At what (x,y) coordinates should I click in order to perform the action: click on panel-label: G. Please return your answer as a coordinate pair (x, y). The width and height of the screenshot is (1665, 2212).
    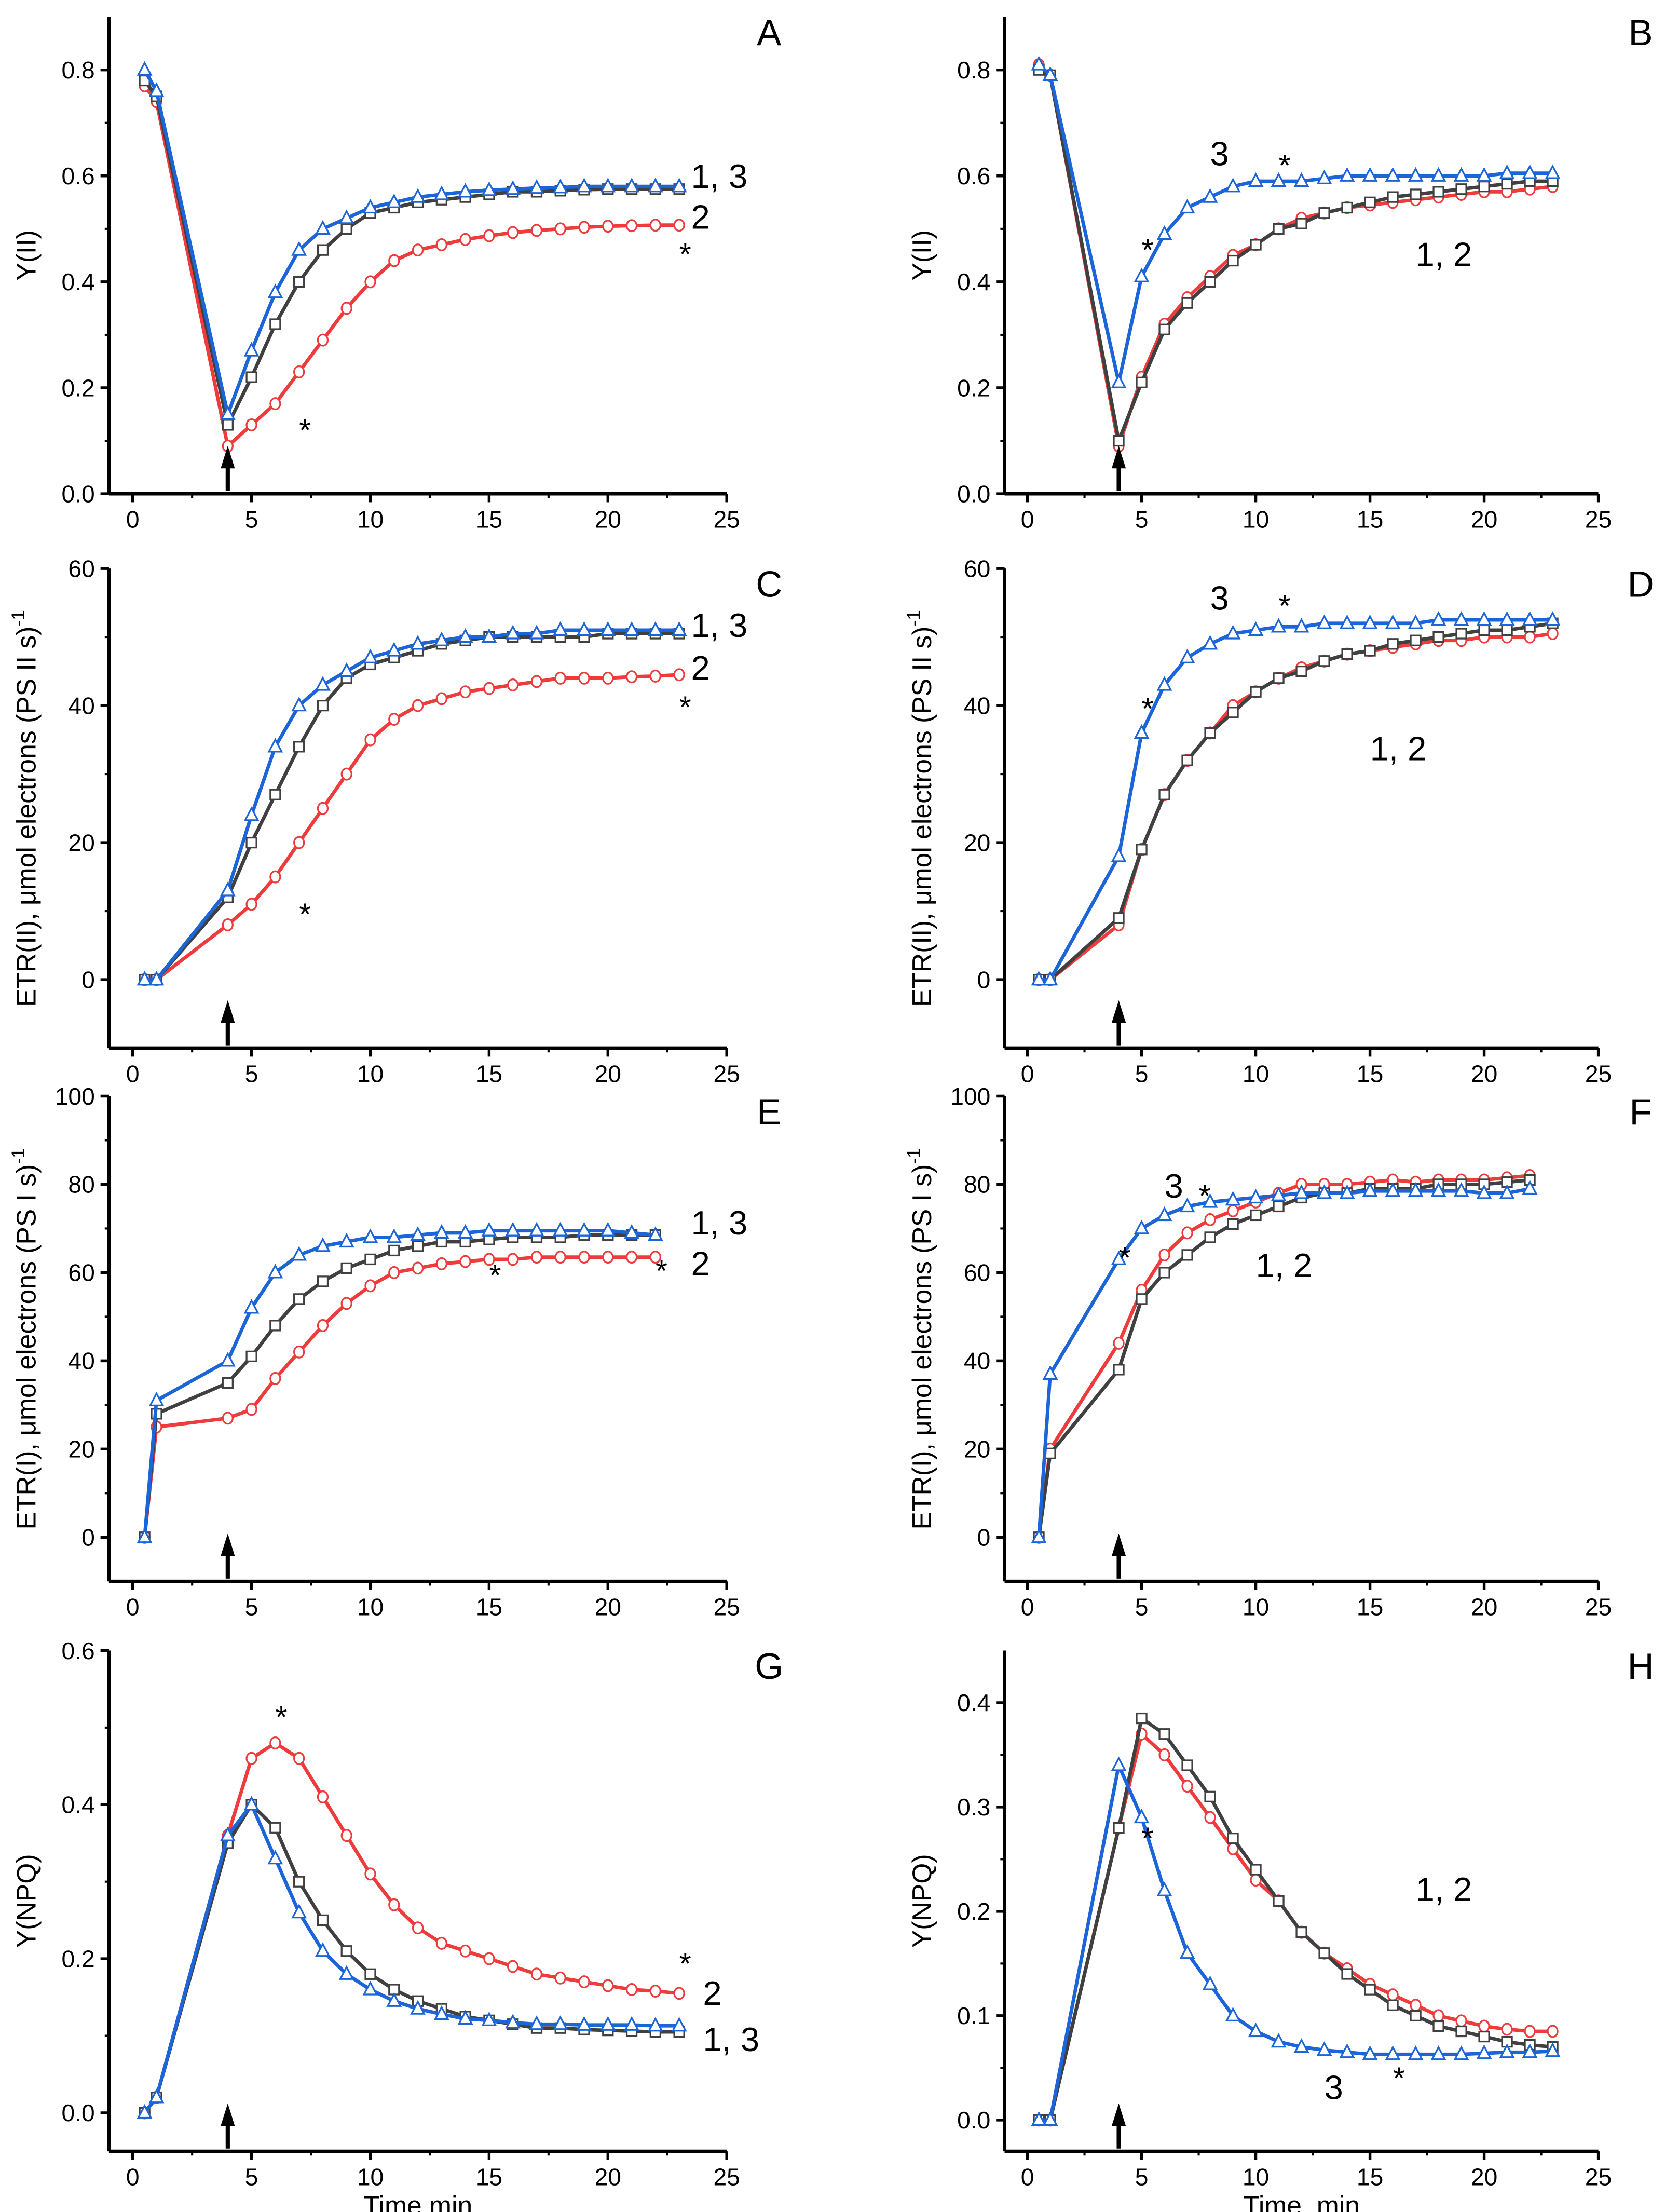
    Looking at the image, I should click on (769, 1666).